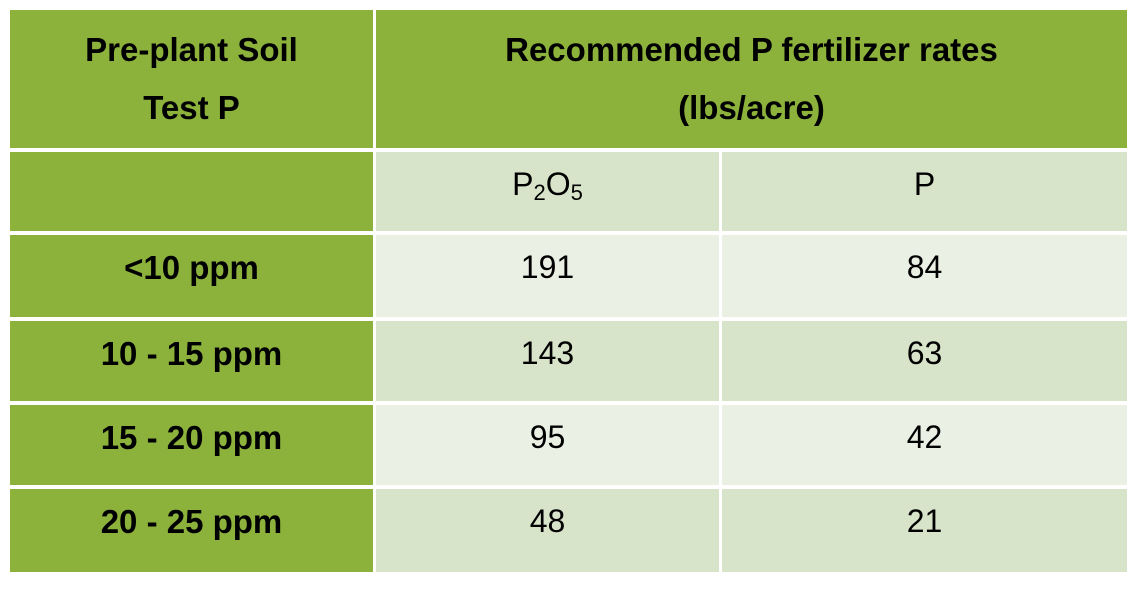 This screenshot has width=1140, height=592. I want to click on row-range-label: 20 - 25 ppm, so click(191, 530).